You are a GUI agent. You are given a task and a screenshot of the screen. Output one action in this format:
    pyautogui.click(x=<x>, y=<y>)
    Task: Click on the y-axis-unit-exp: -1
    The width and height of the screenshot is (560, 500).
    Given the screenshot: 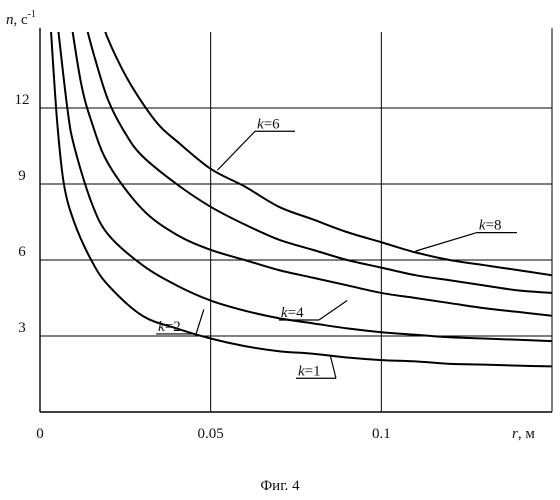 What is the action you would take?
    pyautogui.click(x=32, y=14)
    